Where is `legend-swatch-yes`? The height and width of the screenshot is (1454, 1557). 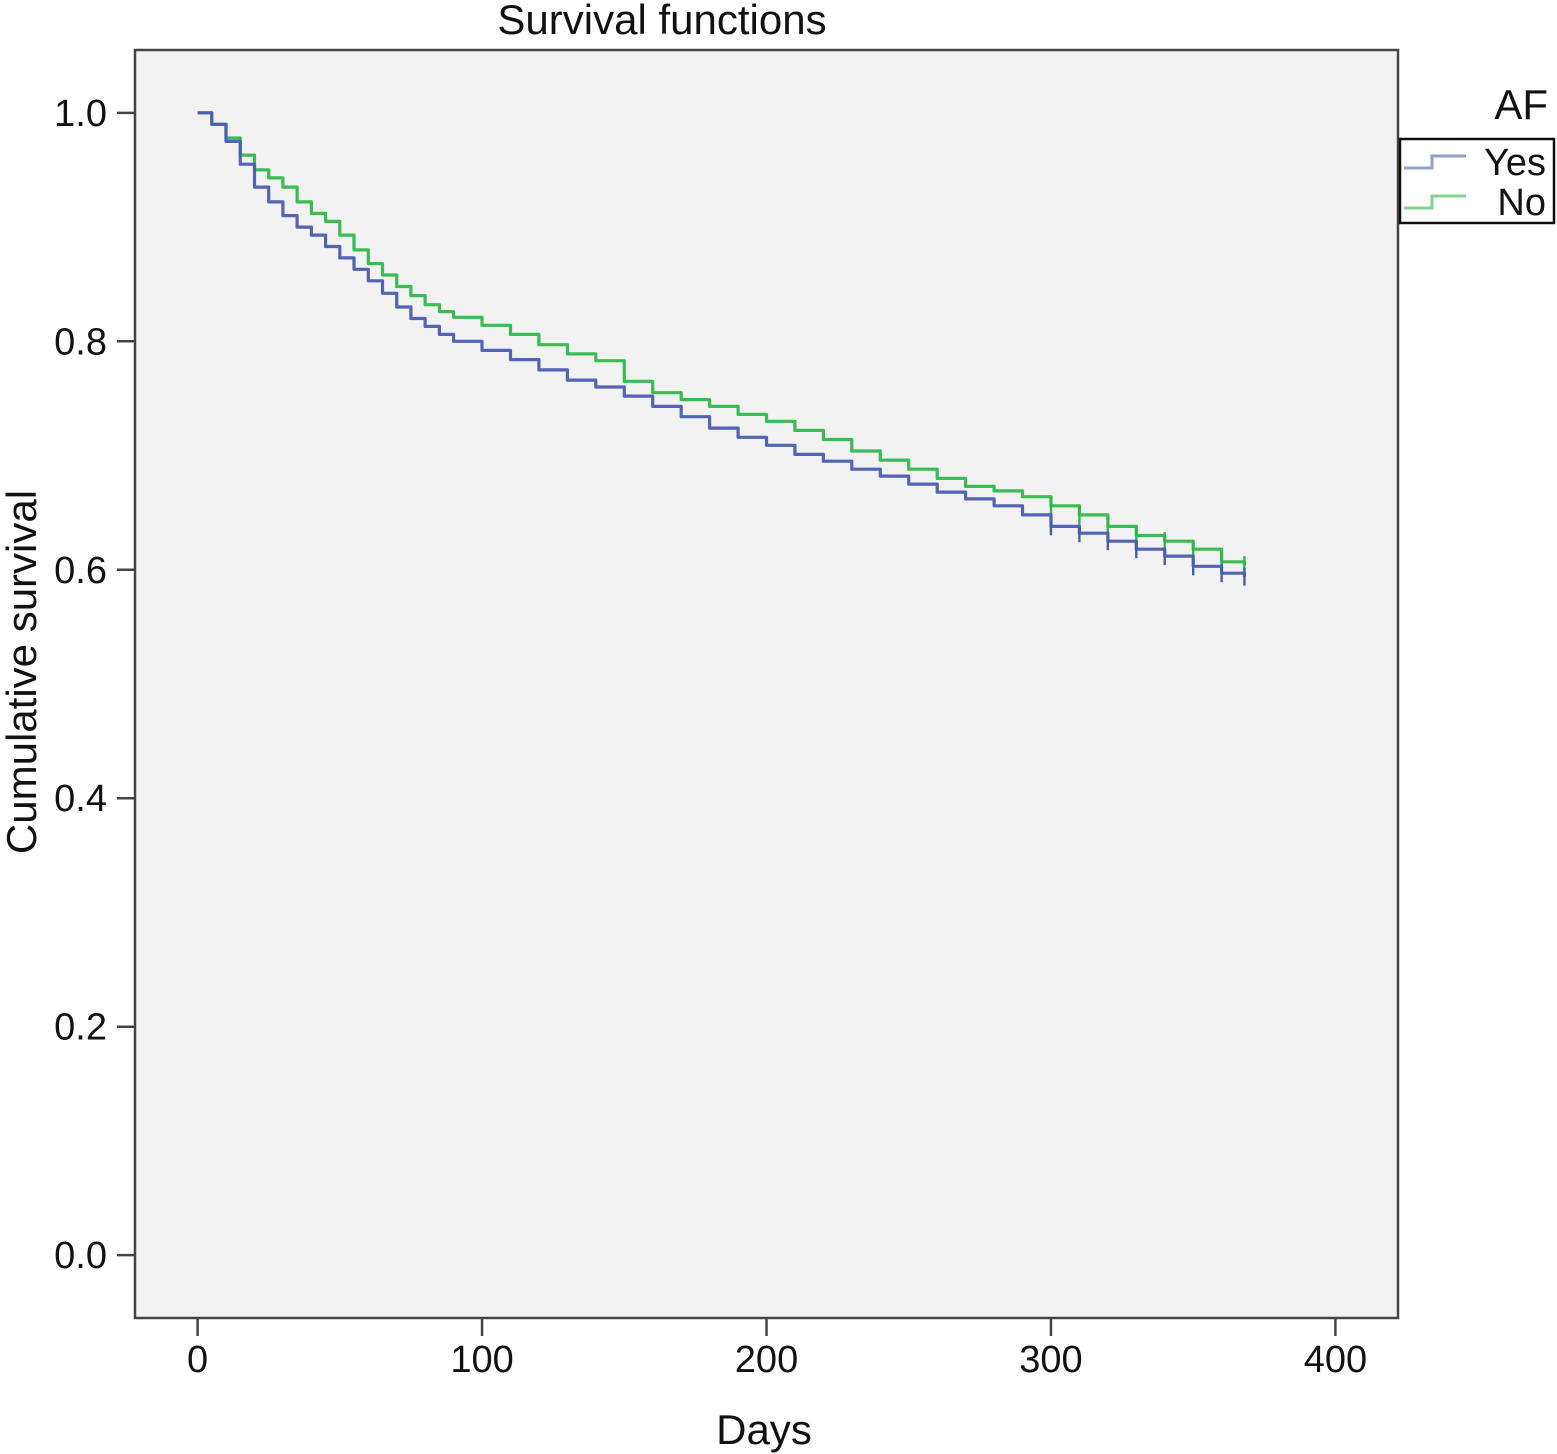
legend-swatch-yes is located at coordinates (1435, 162).